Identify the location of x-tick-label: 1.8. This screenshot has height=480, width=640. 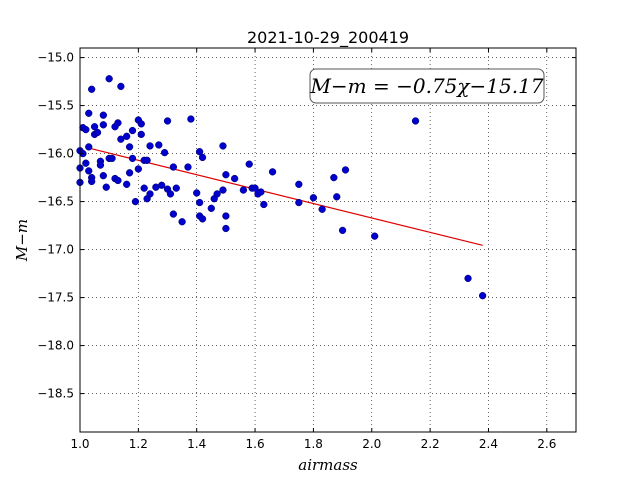
(313, 444).